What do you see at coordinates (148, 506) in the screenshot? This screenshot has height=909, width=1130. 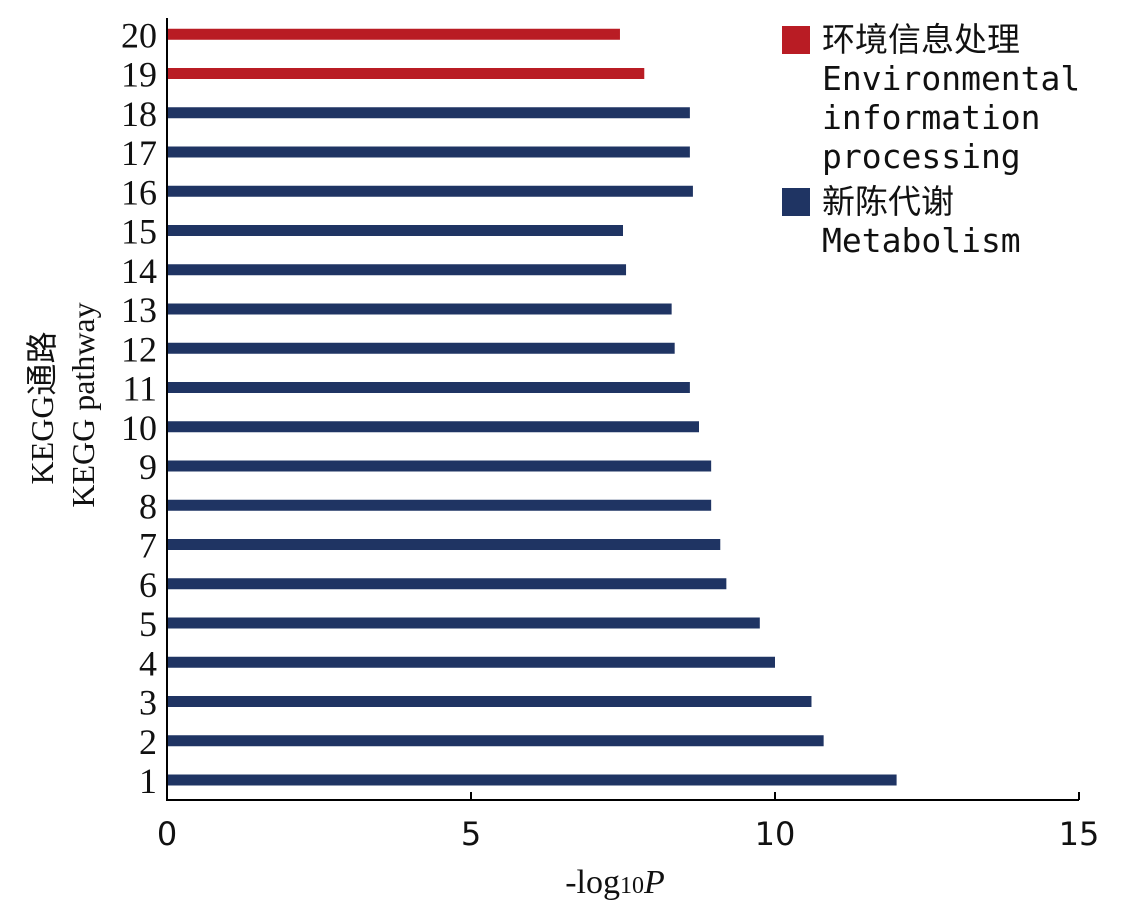 I see `y-tick-label-8: 8` at bounding box center [148, 506].